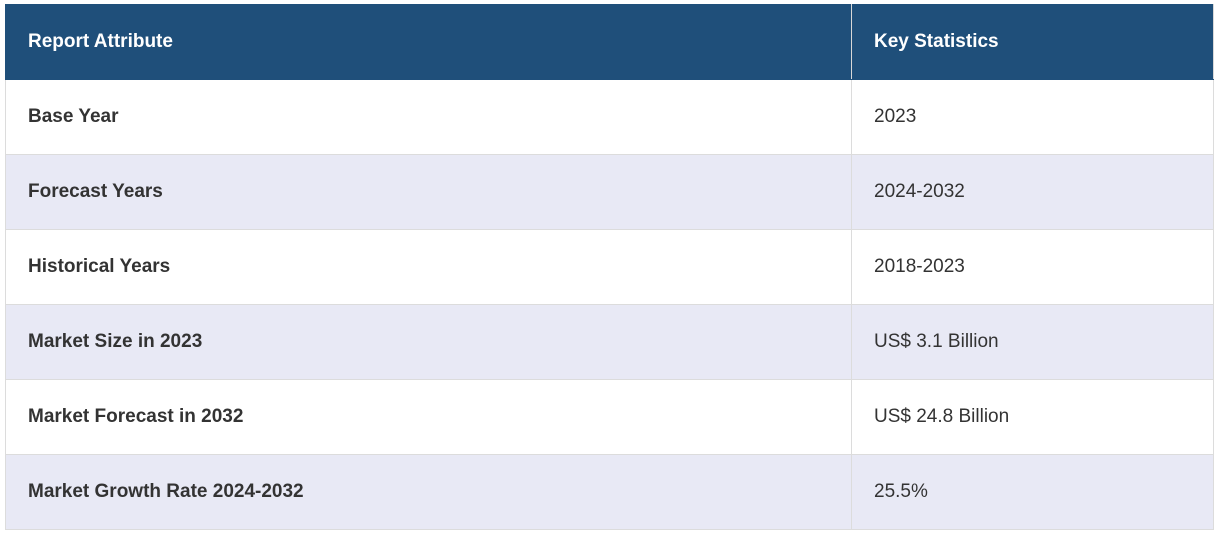 This screenshot has width=1221, height=540. Describe the element at coordinates (1032, 492) in the screenshot. I see `statistic-cell: 25.5%` at that location.